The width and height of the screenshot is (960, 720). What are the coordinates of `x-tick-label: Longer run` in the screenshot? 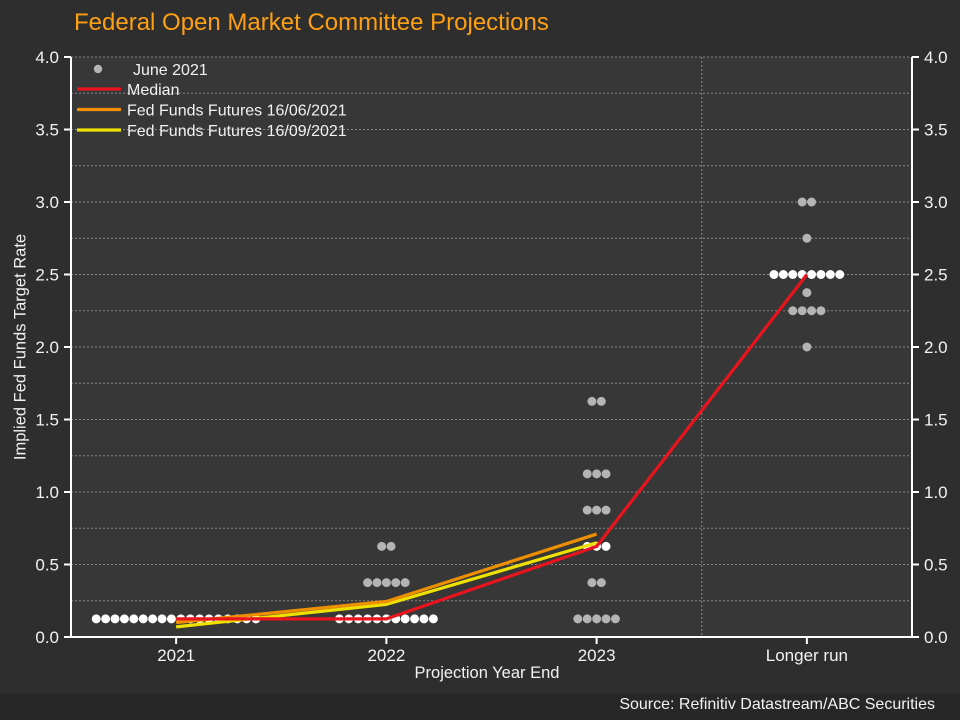 It's located at (807, 655).